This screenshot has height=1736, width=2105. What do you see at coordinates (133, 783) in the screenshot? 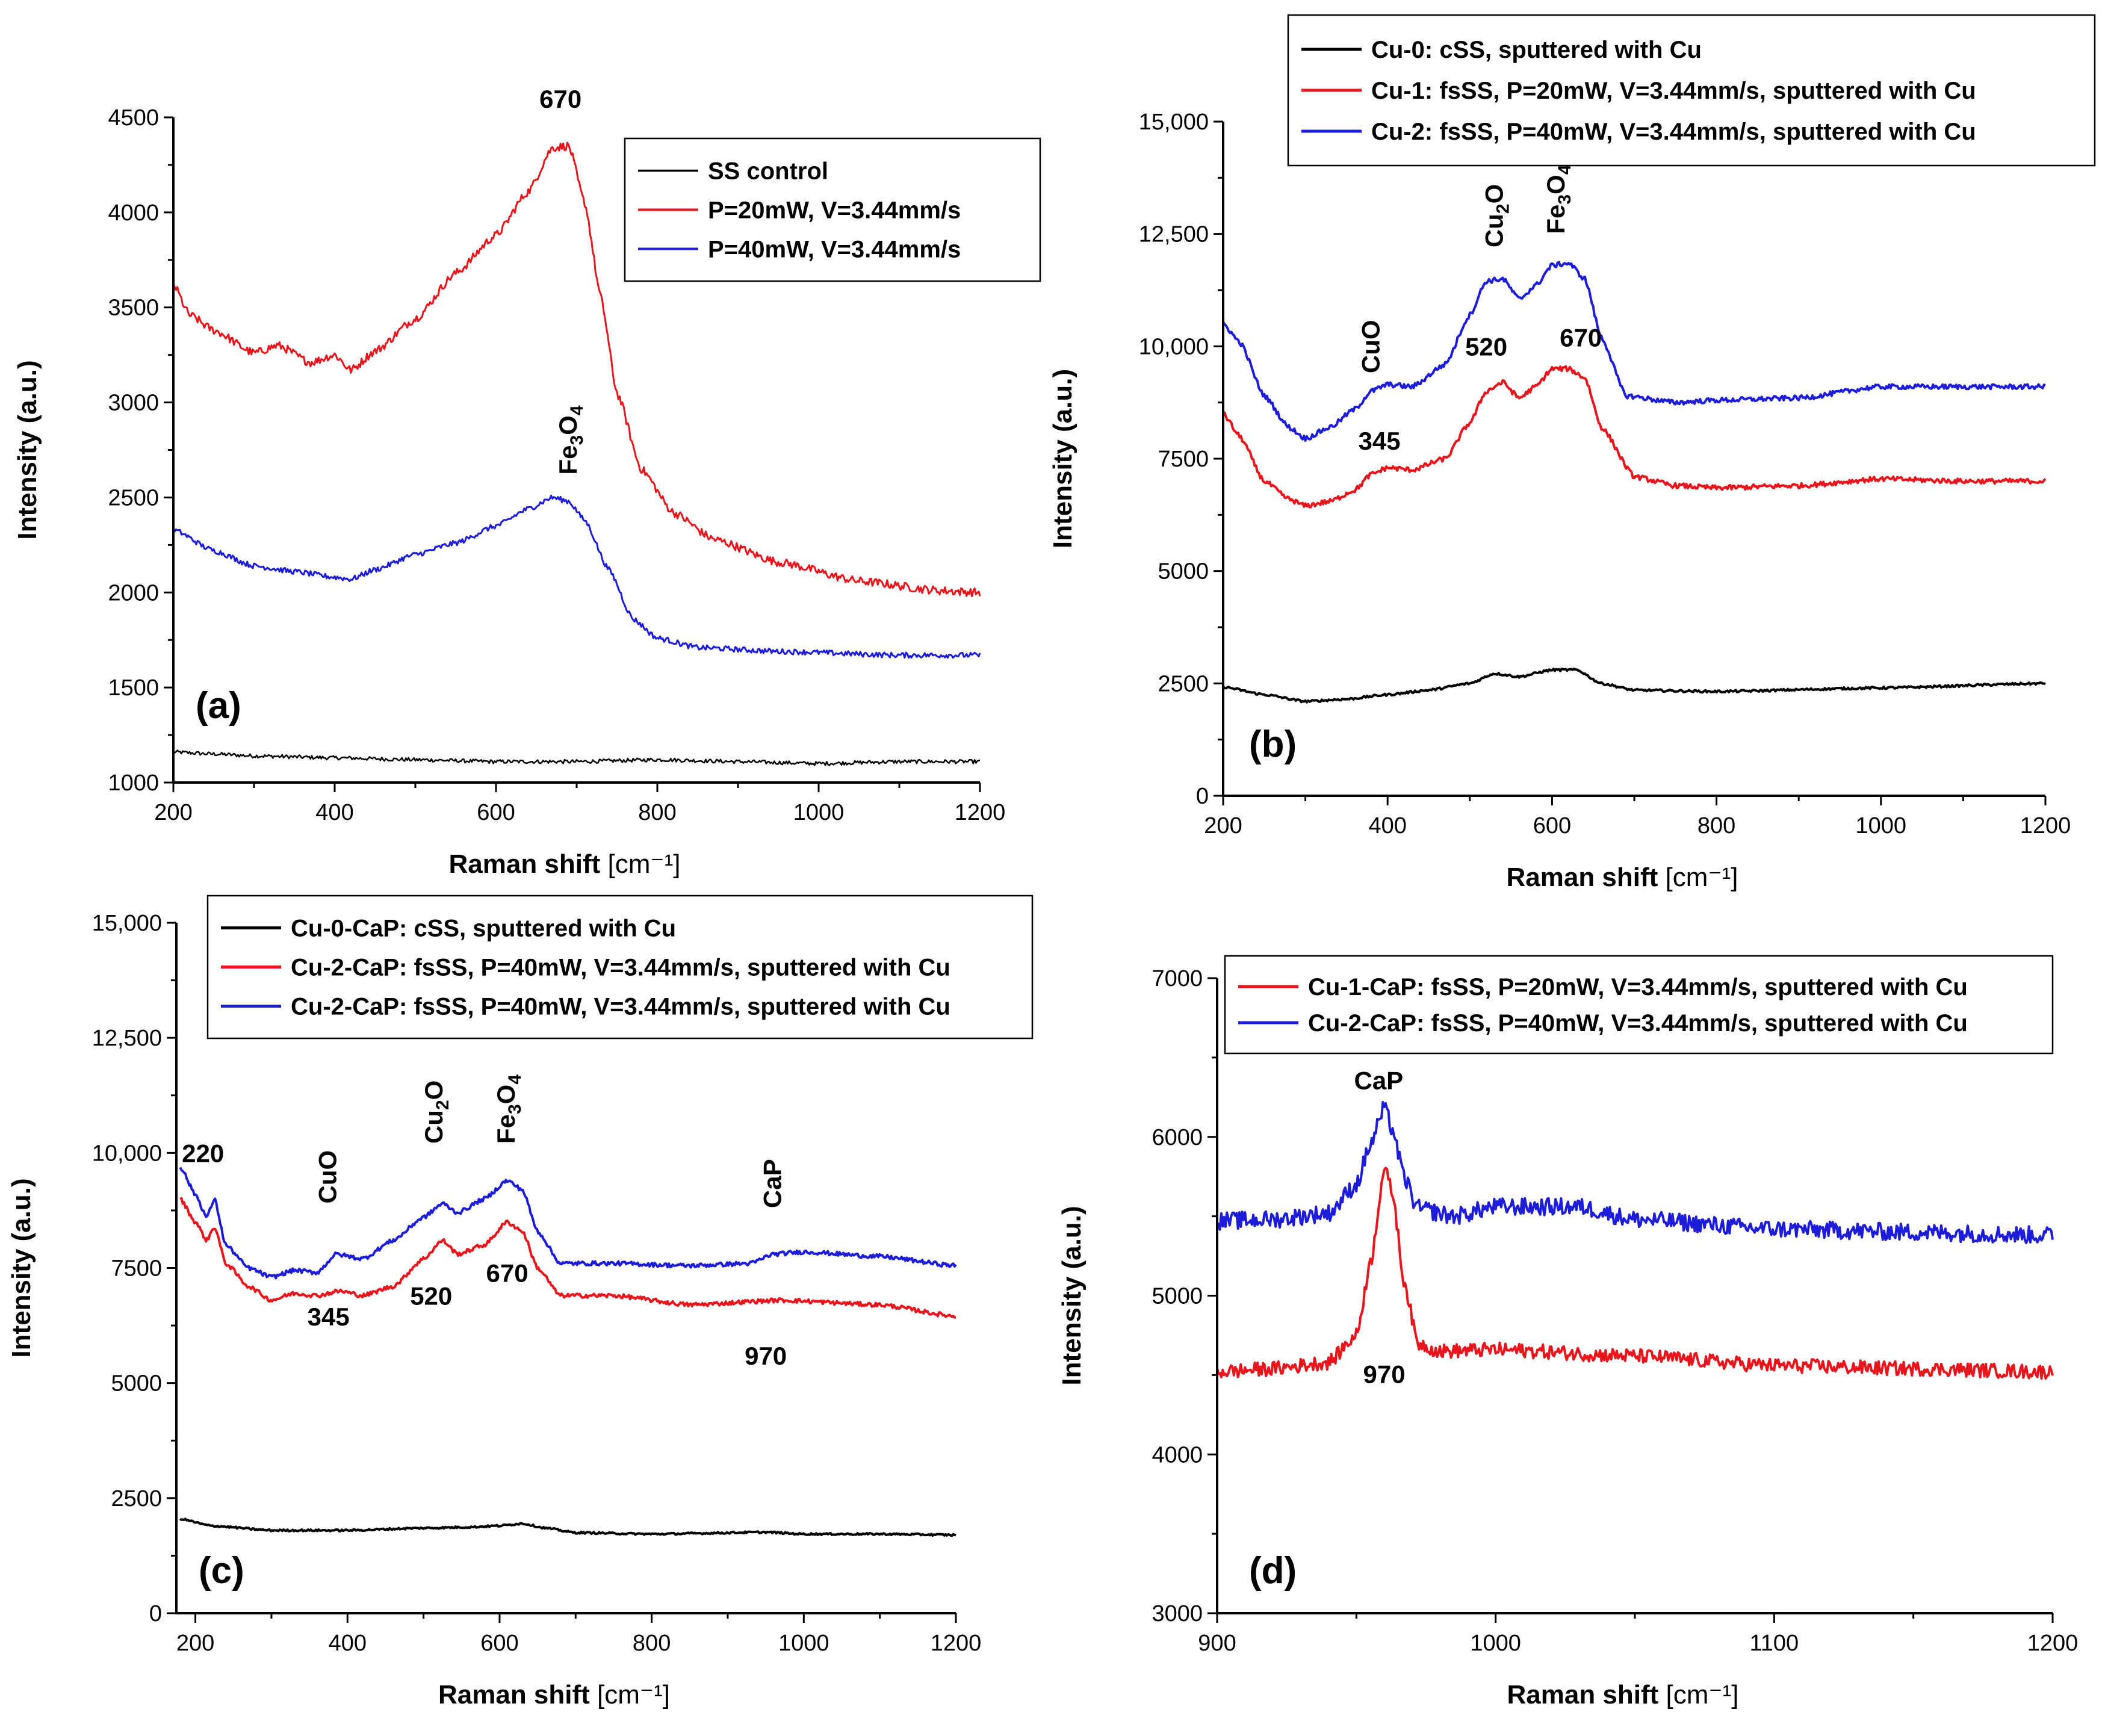
I see `y-tick-label: 1000` at bounding box center [133, 783].